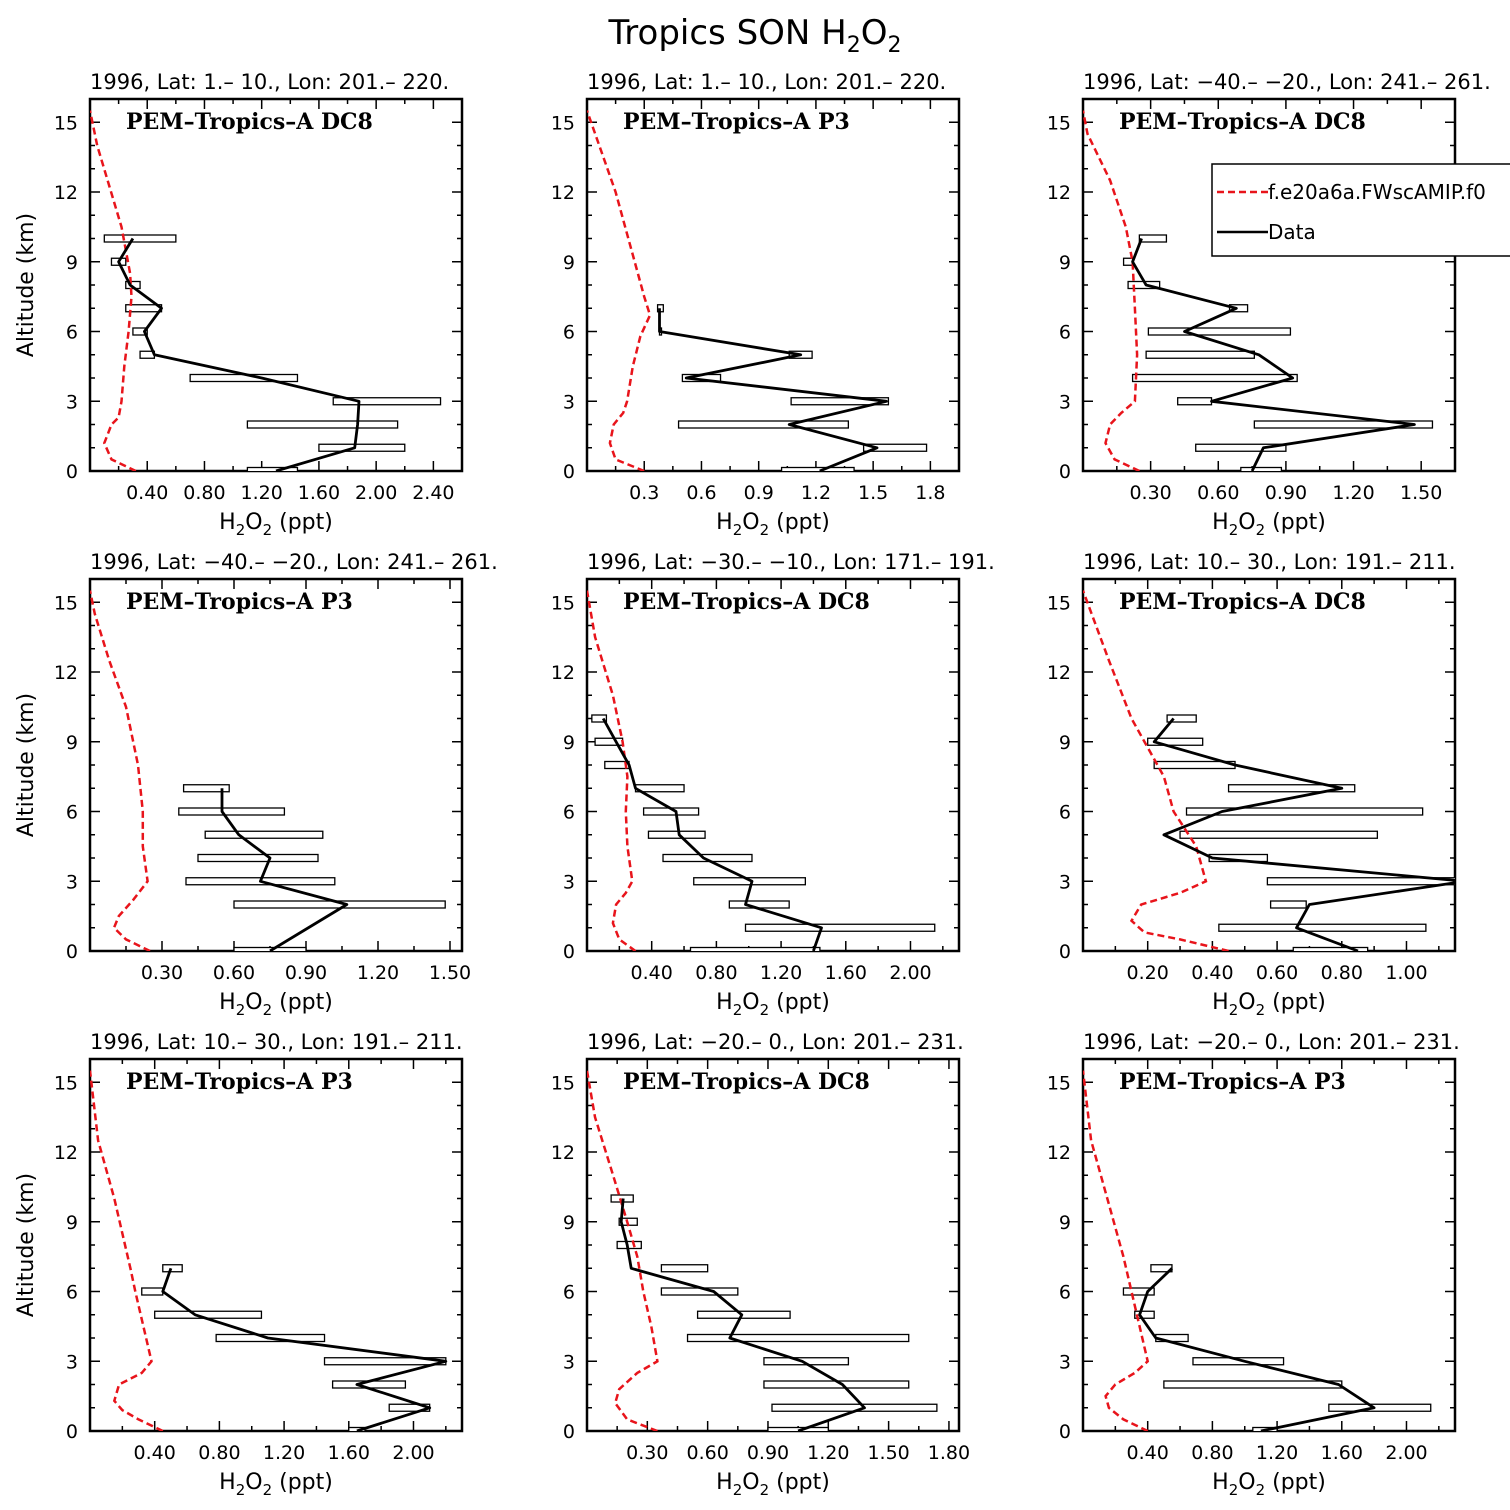 The width and height of the screenshot is (1510, 1510). What do you see at coordinates (775, 1042) in the screenshot?
I see `panel-subtitle: 1996, Lat: −20.– 0., Lon: 201.– 231.` at bounding box center [775, 1042].